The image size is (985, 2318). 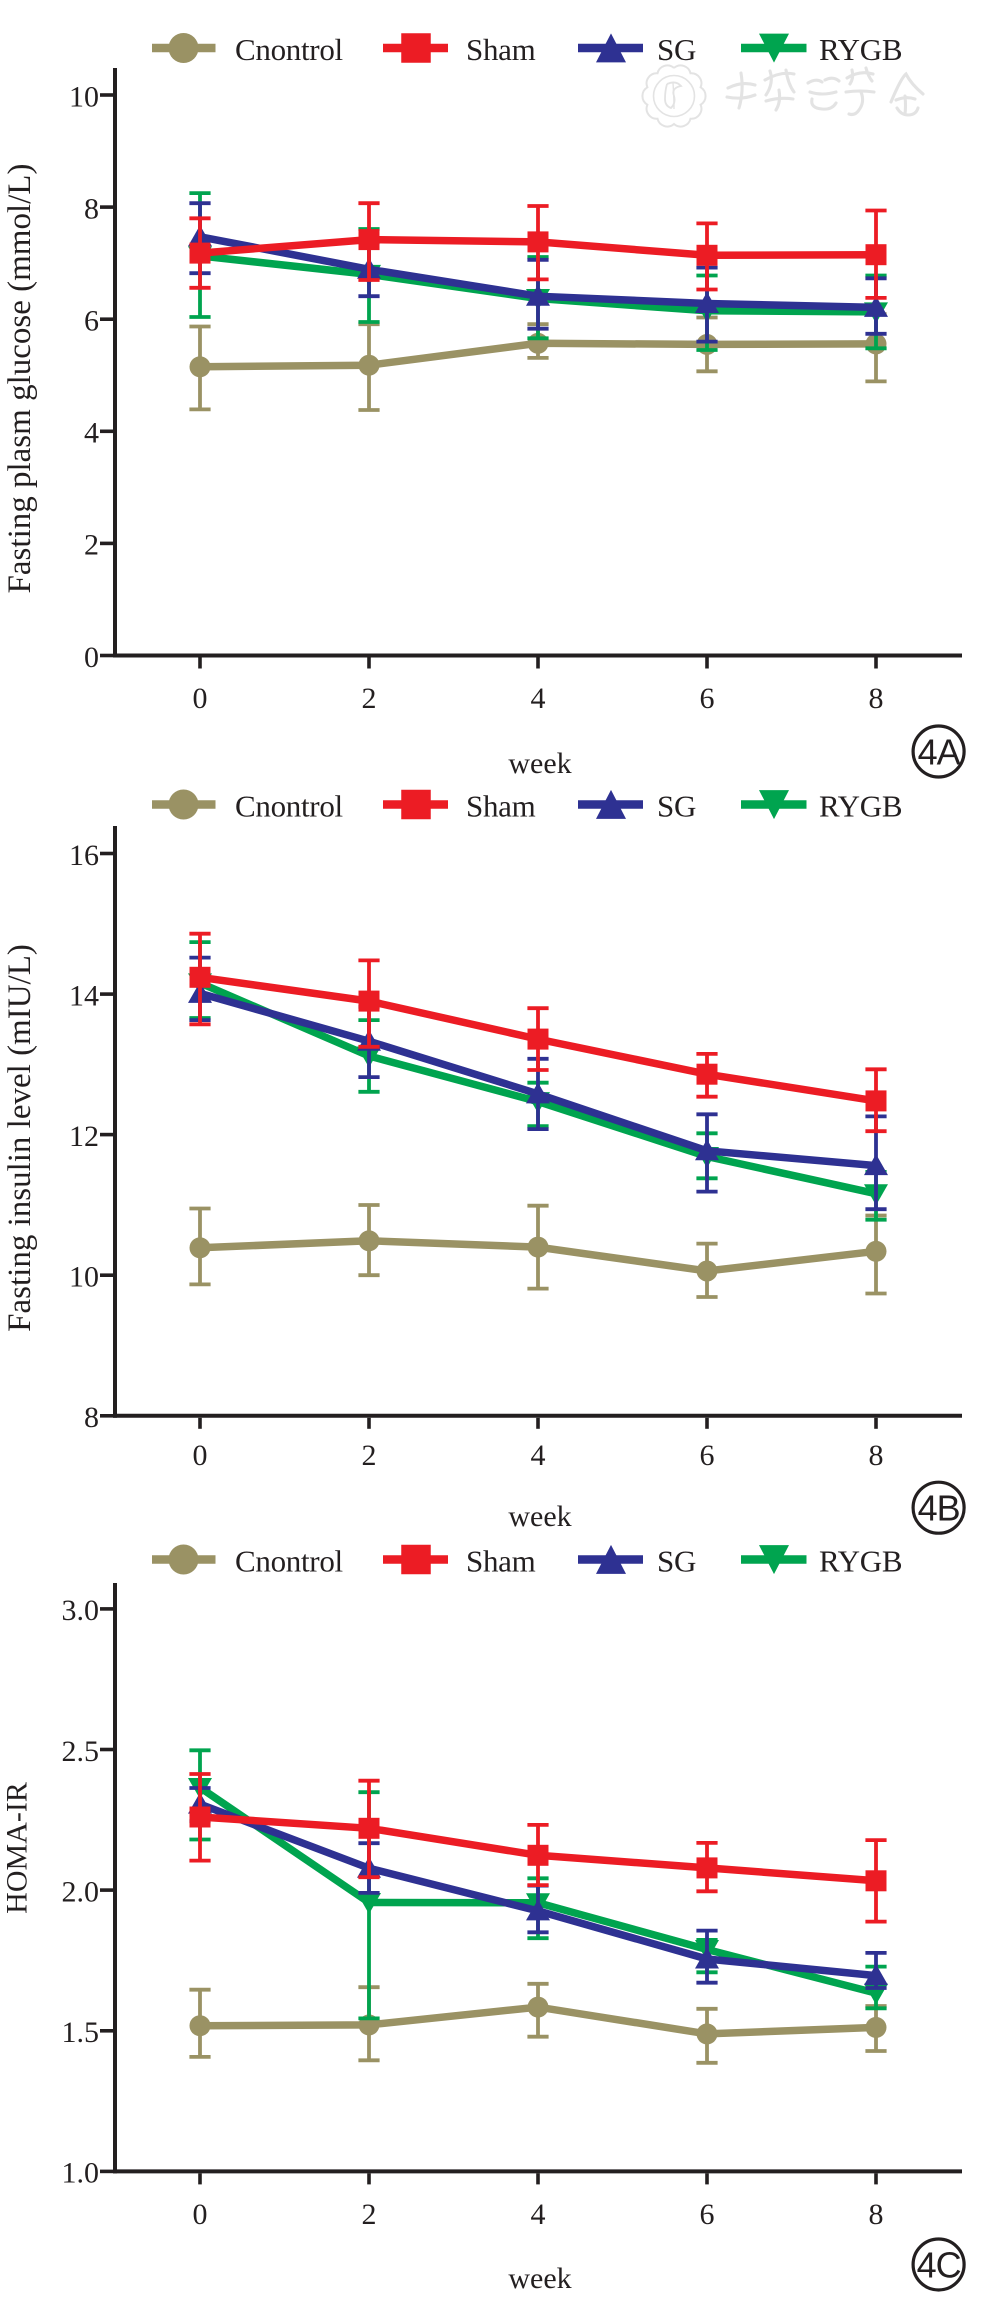 What do you see at coordinates (16, 1848) in the screenshot?
I see `svg-text: HOMA-IR` at bounding box center [16, 1848].